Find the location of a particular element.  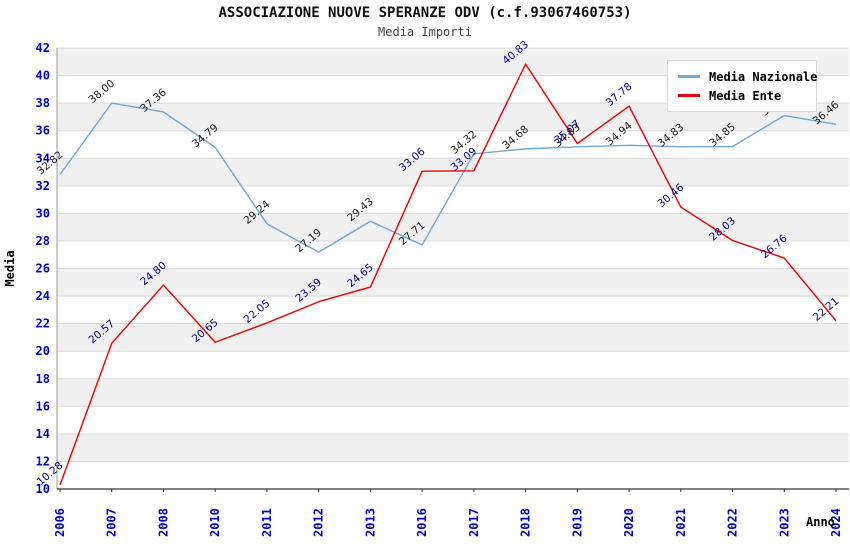

x-tick-label: 2019 is located at coordinates (577, 522).